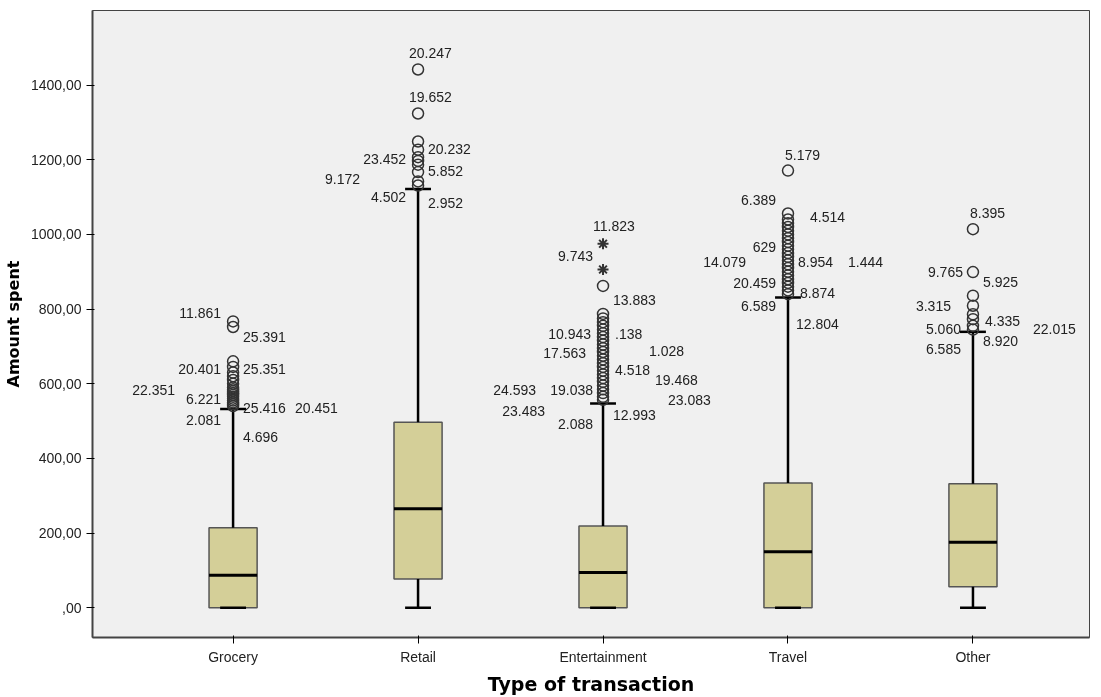 The image size is (1101, 697). I want to click on annotation: 5.060, so click(943, 329).